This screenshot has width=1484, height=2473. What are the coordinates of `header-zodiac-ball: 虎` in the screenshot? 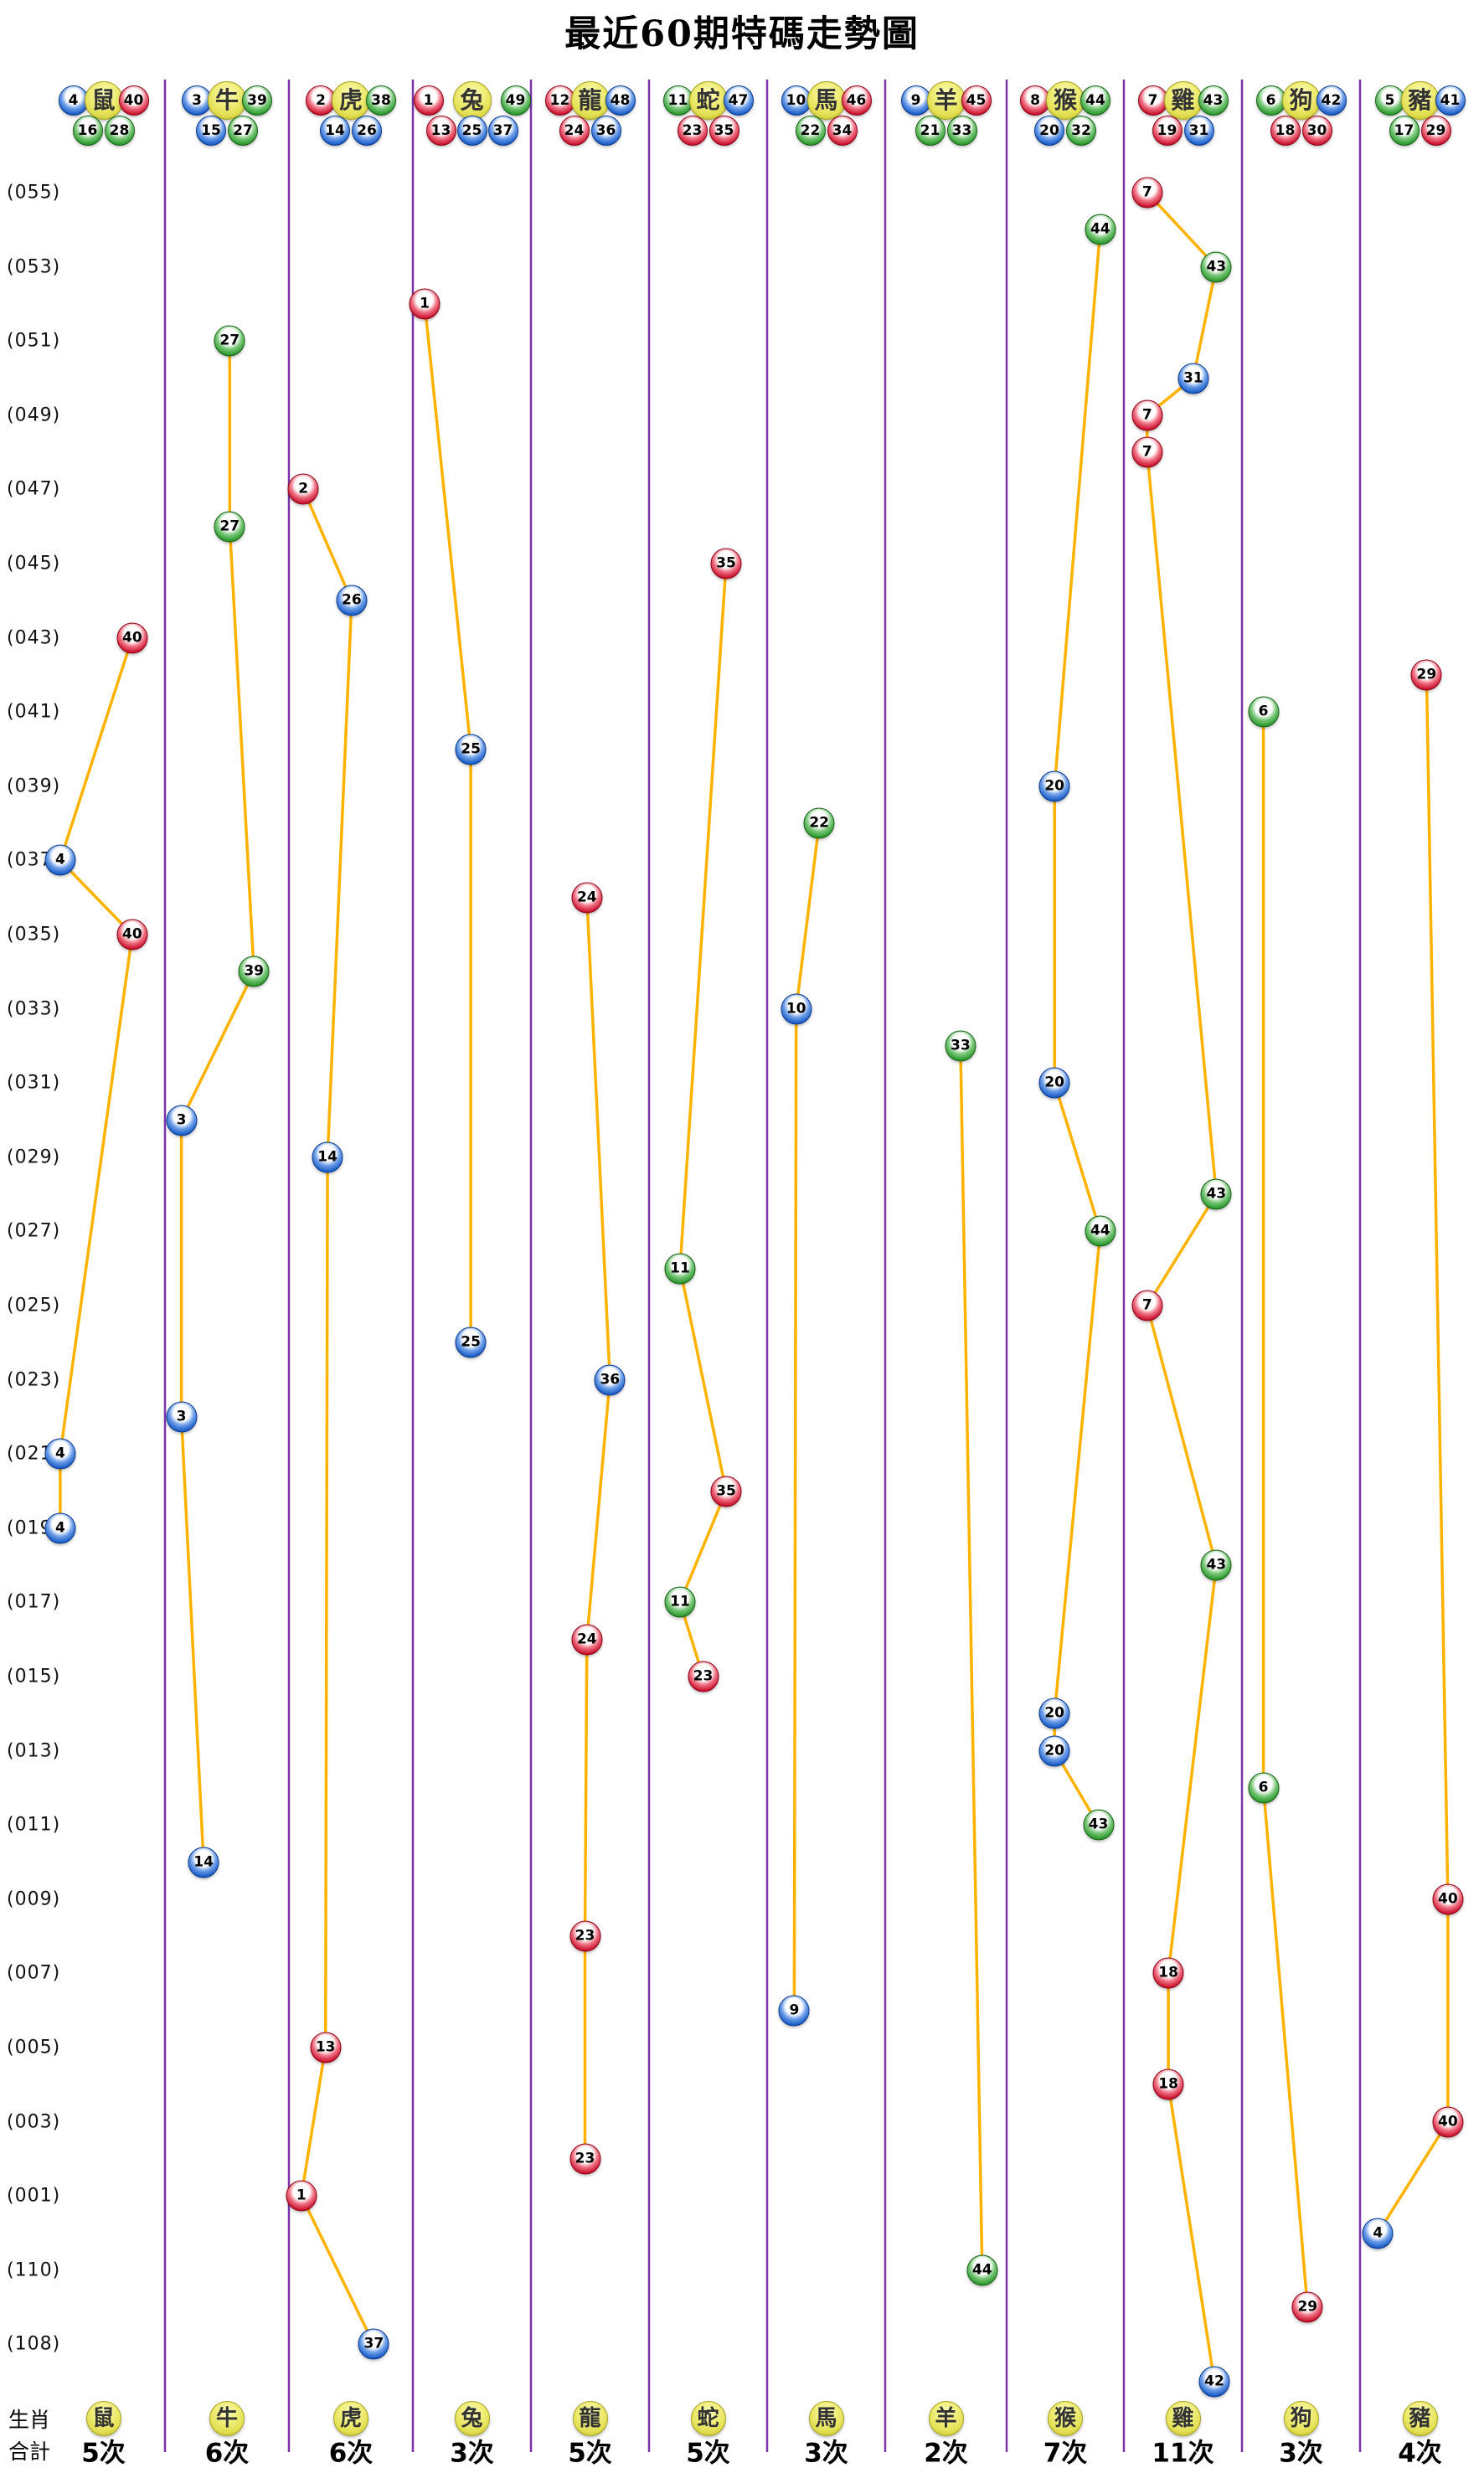 It's located at (351, 100).